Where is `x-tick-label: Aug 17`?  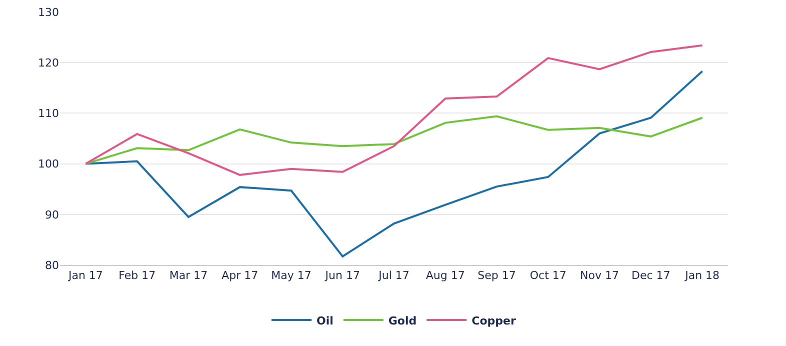 x-tick-label: Aug 17 is located at coordinates (445, 275).